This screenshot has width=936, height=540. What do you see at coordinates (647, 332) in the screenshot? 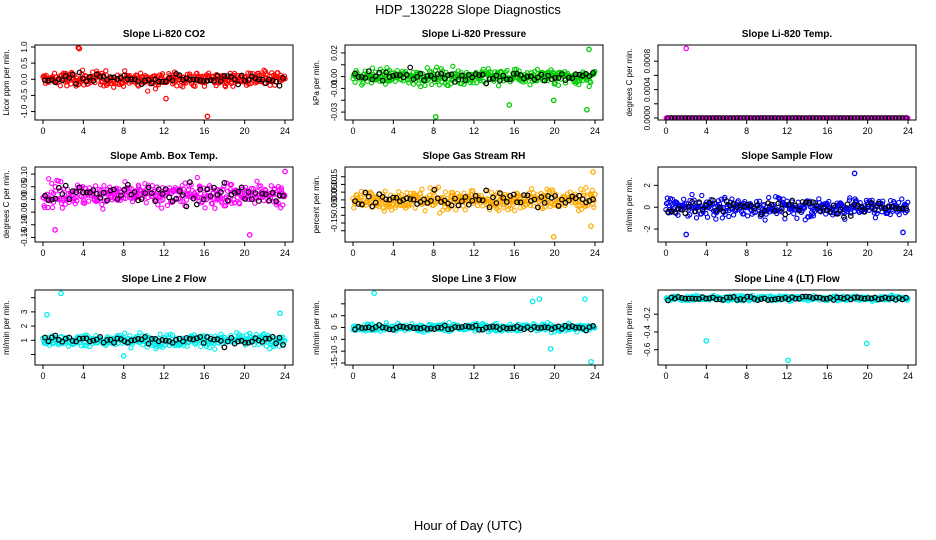
I see `y-tick-label: -0.4` at bounding box center [647, 332].